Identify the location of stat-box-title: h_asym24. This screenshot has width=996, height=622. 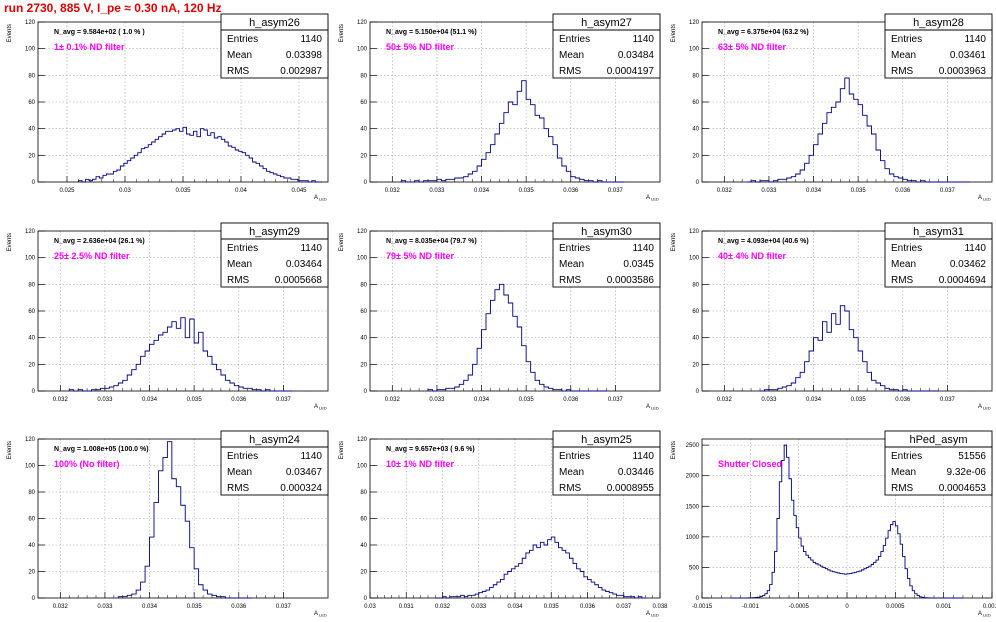
(274, 440).